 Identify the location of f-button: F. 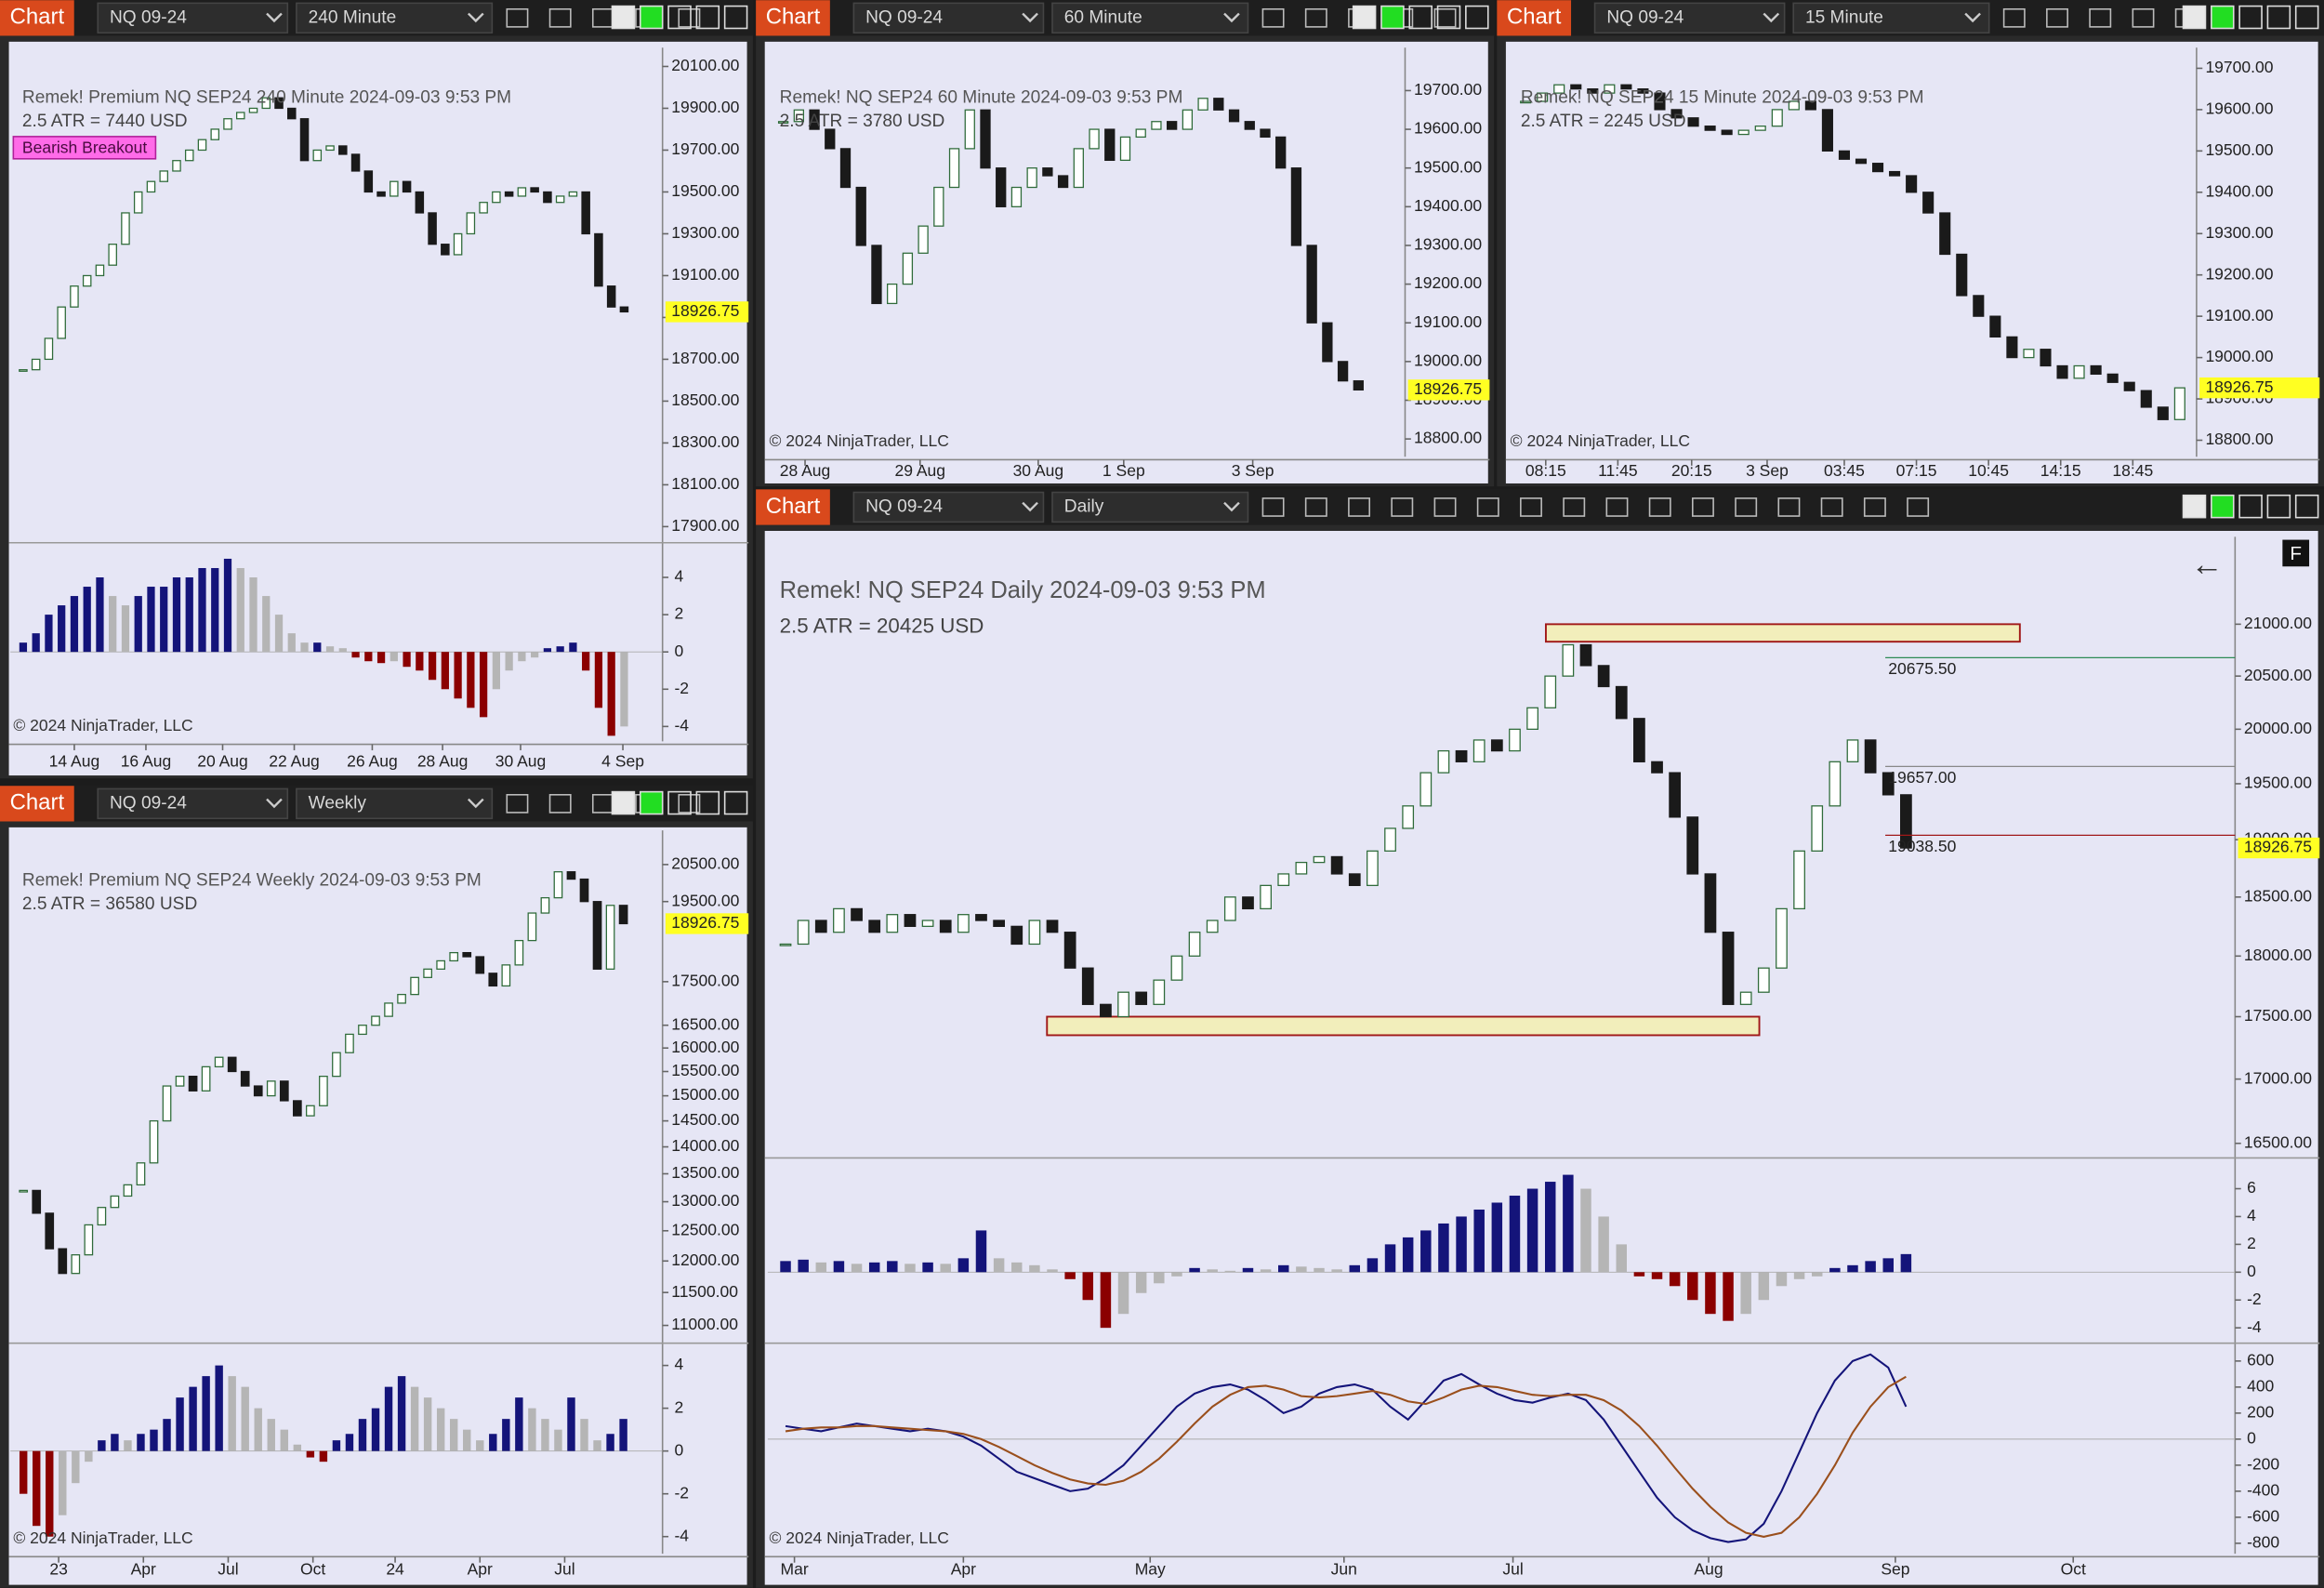
(2296, 553).